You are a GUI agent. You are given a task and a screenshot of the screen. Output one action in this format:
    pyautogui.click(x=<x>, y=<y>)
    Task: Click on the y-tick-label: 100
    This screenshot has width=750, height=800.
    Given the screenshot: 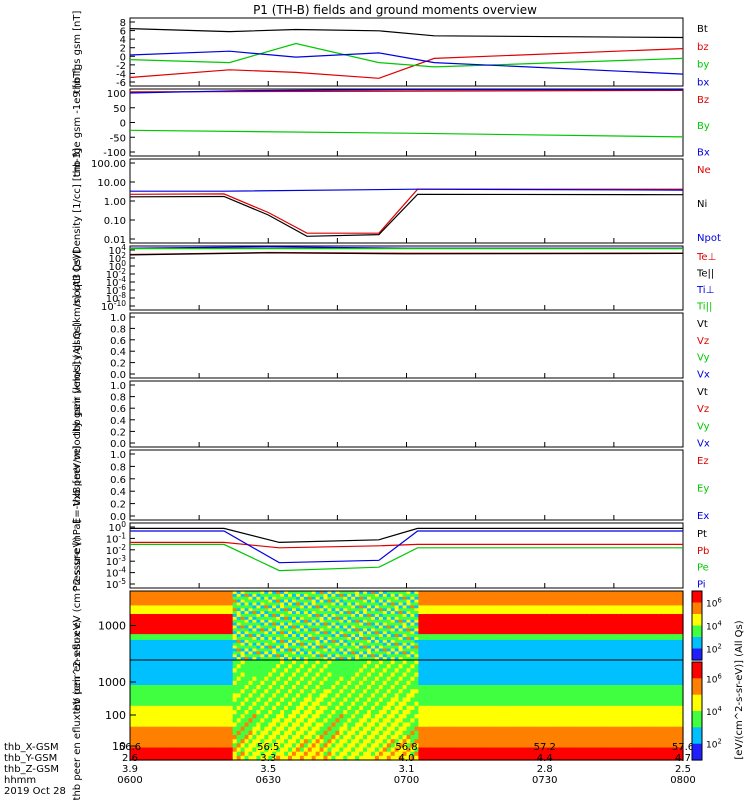 What is the action you would take?
    pyautogui.click(x=116, y=94)
    